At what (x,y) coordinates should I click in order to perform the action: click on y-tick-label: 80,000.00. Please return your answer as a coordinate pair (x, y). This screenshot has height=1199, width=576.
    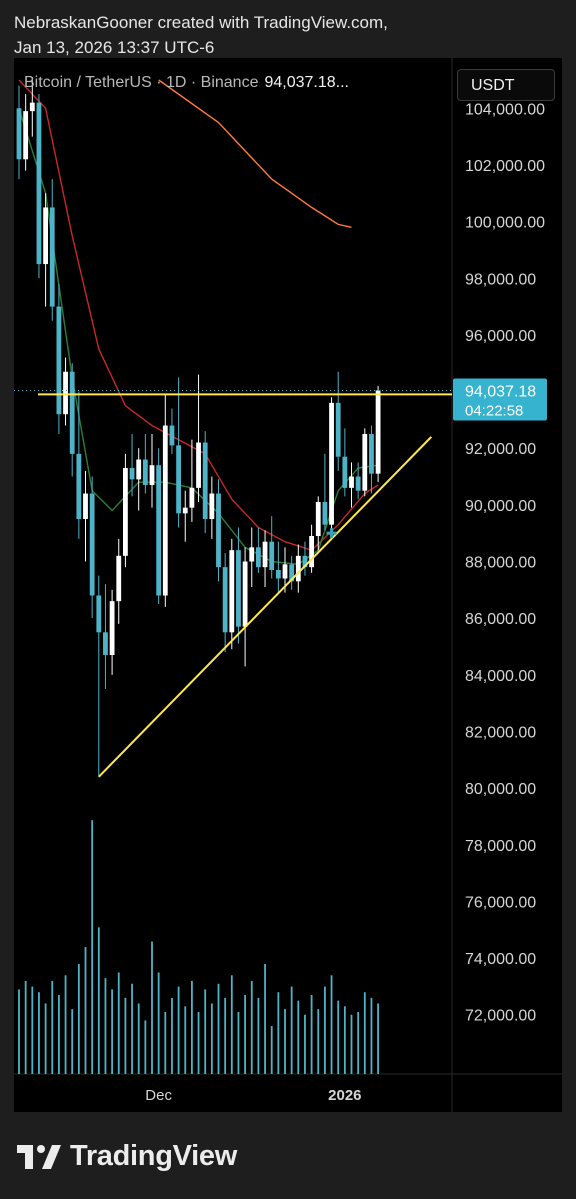
    Looking at the image, I should click on (500, 789).